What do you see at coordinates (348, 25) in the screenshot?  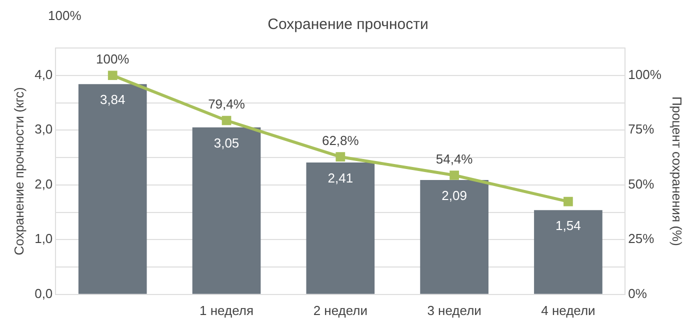 I see `chart-title: Сохранение прочности` at bounding box center [348, 25].